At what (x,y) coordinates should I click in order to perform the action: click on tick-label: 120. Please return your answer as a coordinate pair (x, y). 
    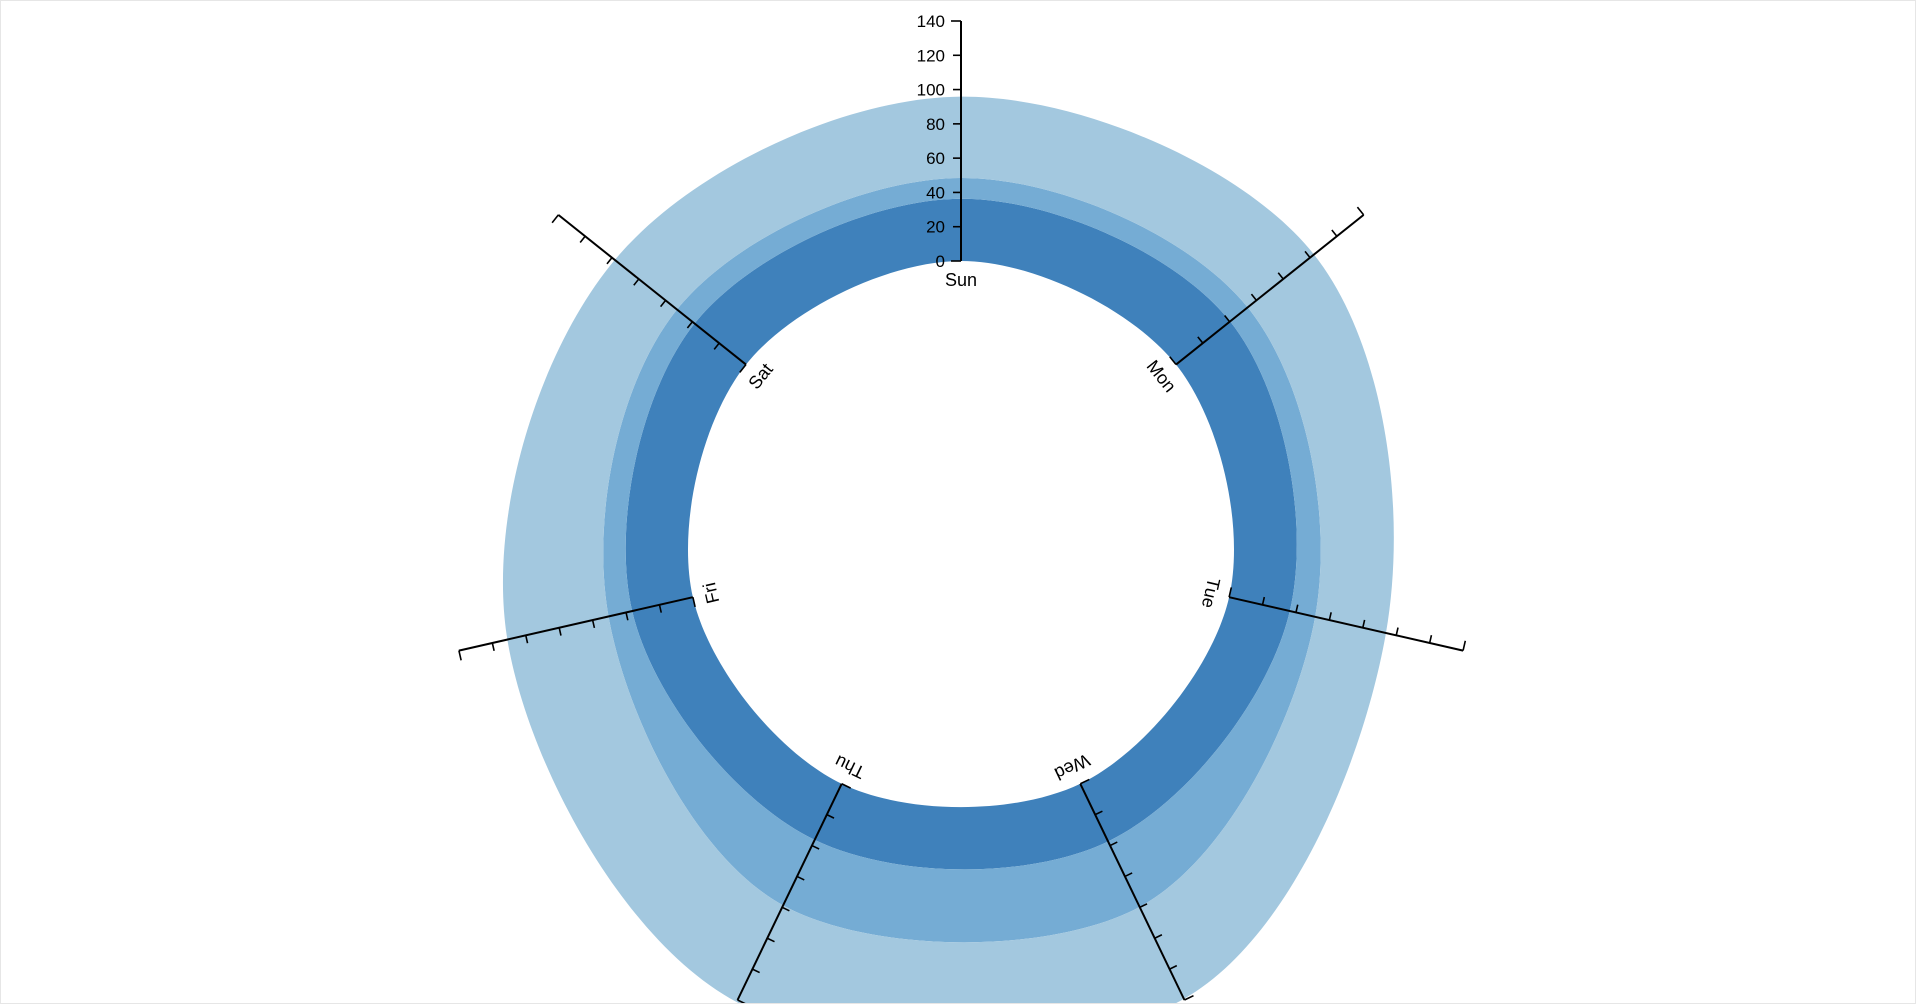
    Looking at the image, I should click on (931, 55).